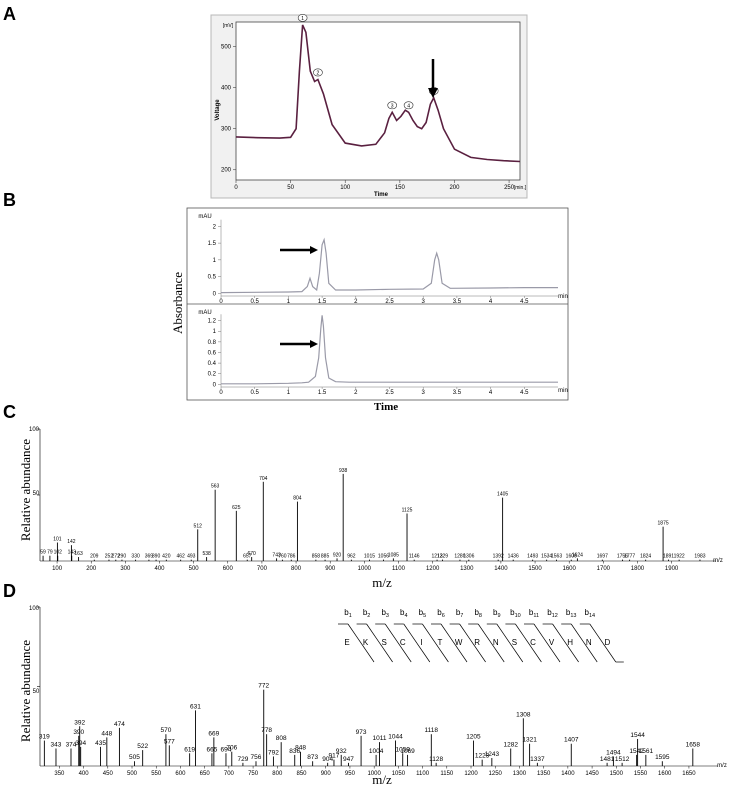 Image resolution: width=733 pixels, height=792 pixels. I want to click on panel-c-xtick-label: 1500, so click(535, 569).